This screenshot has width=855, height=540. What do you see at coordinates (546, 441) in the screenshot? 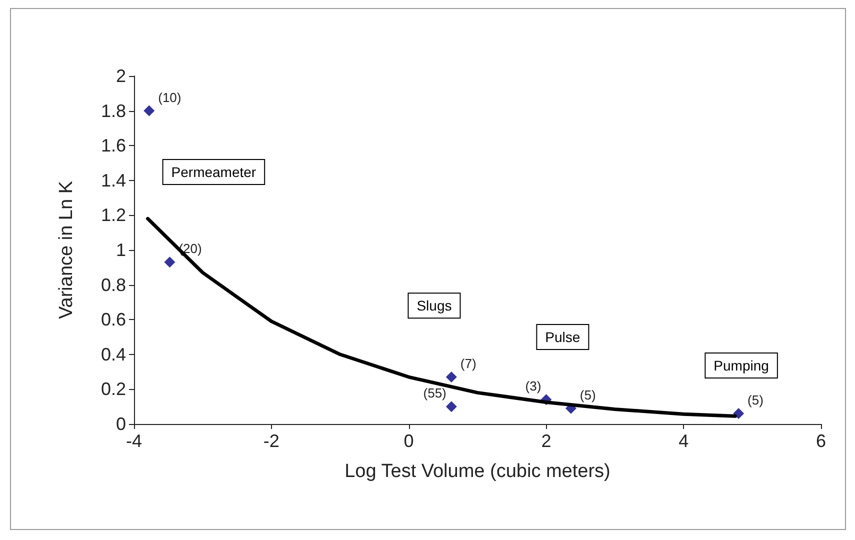
I see `x-tick-label: 2` at bounding box center [546, 441].